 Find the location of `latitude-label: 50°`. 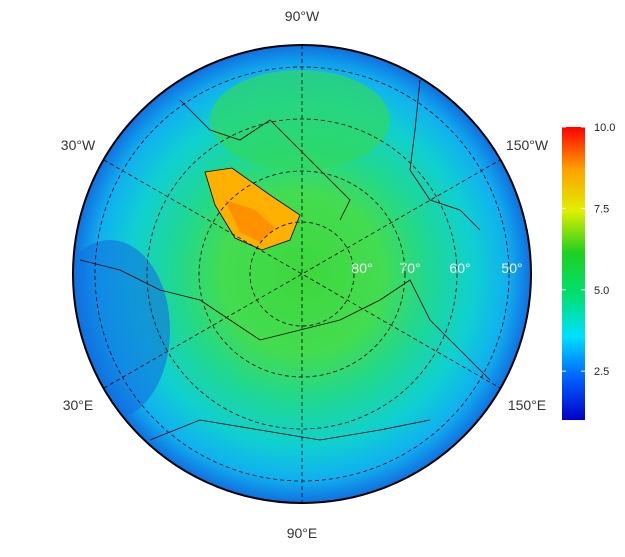

latitude-label: 50° is located at coordinates (511, 268).